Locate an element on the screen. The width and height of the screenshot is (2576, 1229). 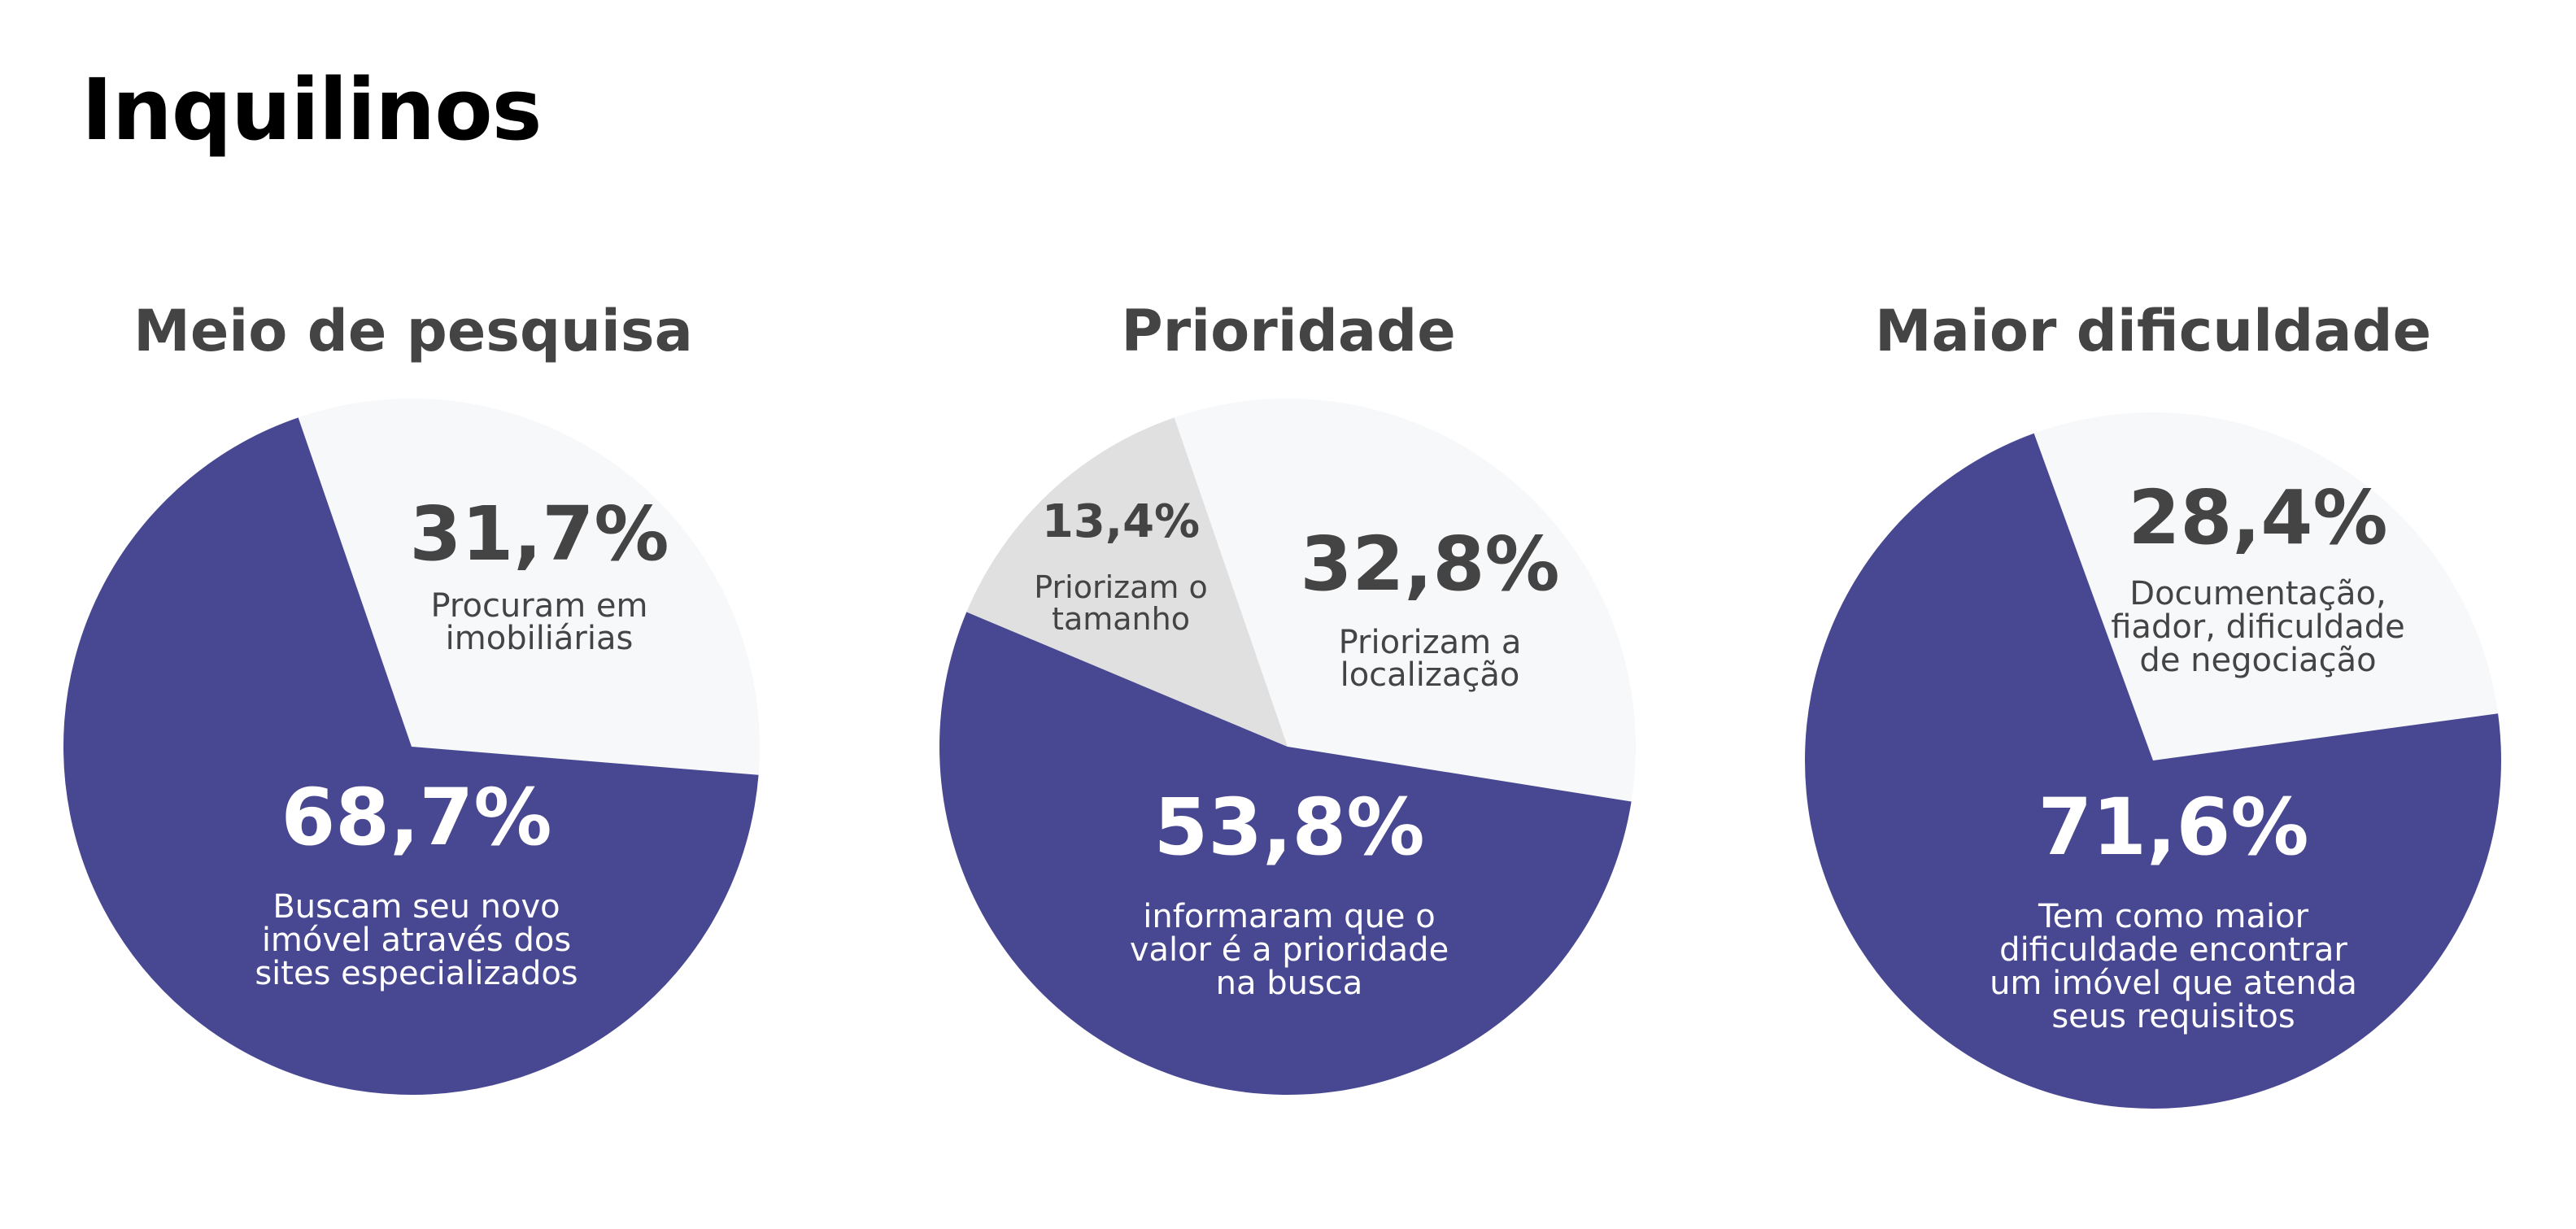
slice-description-line: Procuram em is located at coordinates (538, 606).